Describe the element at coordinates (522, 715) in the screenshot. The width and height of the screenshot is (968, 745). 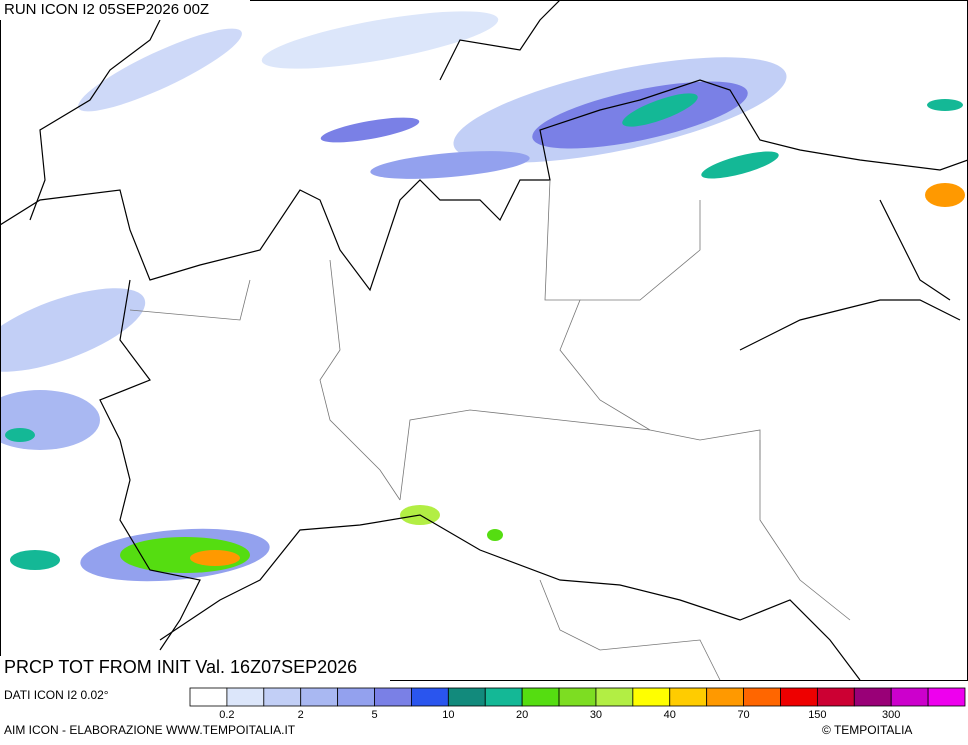
I see `scale-label: 20` at that location.